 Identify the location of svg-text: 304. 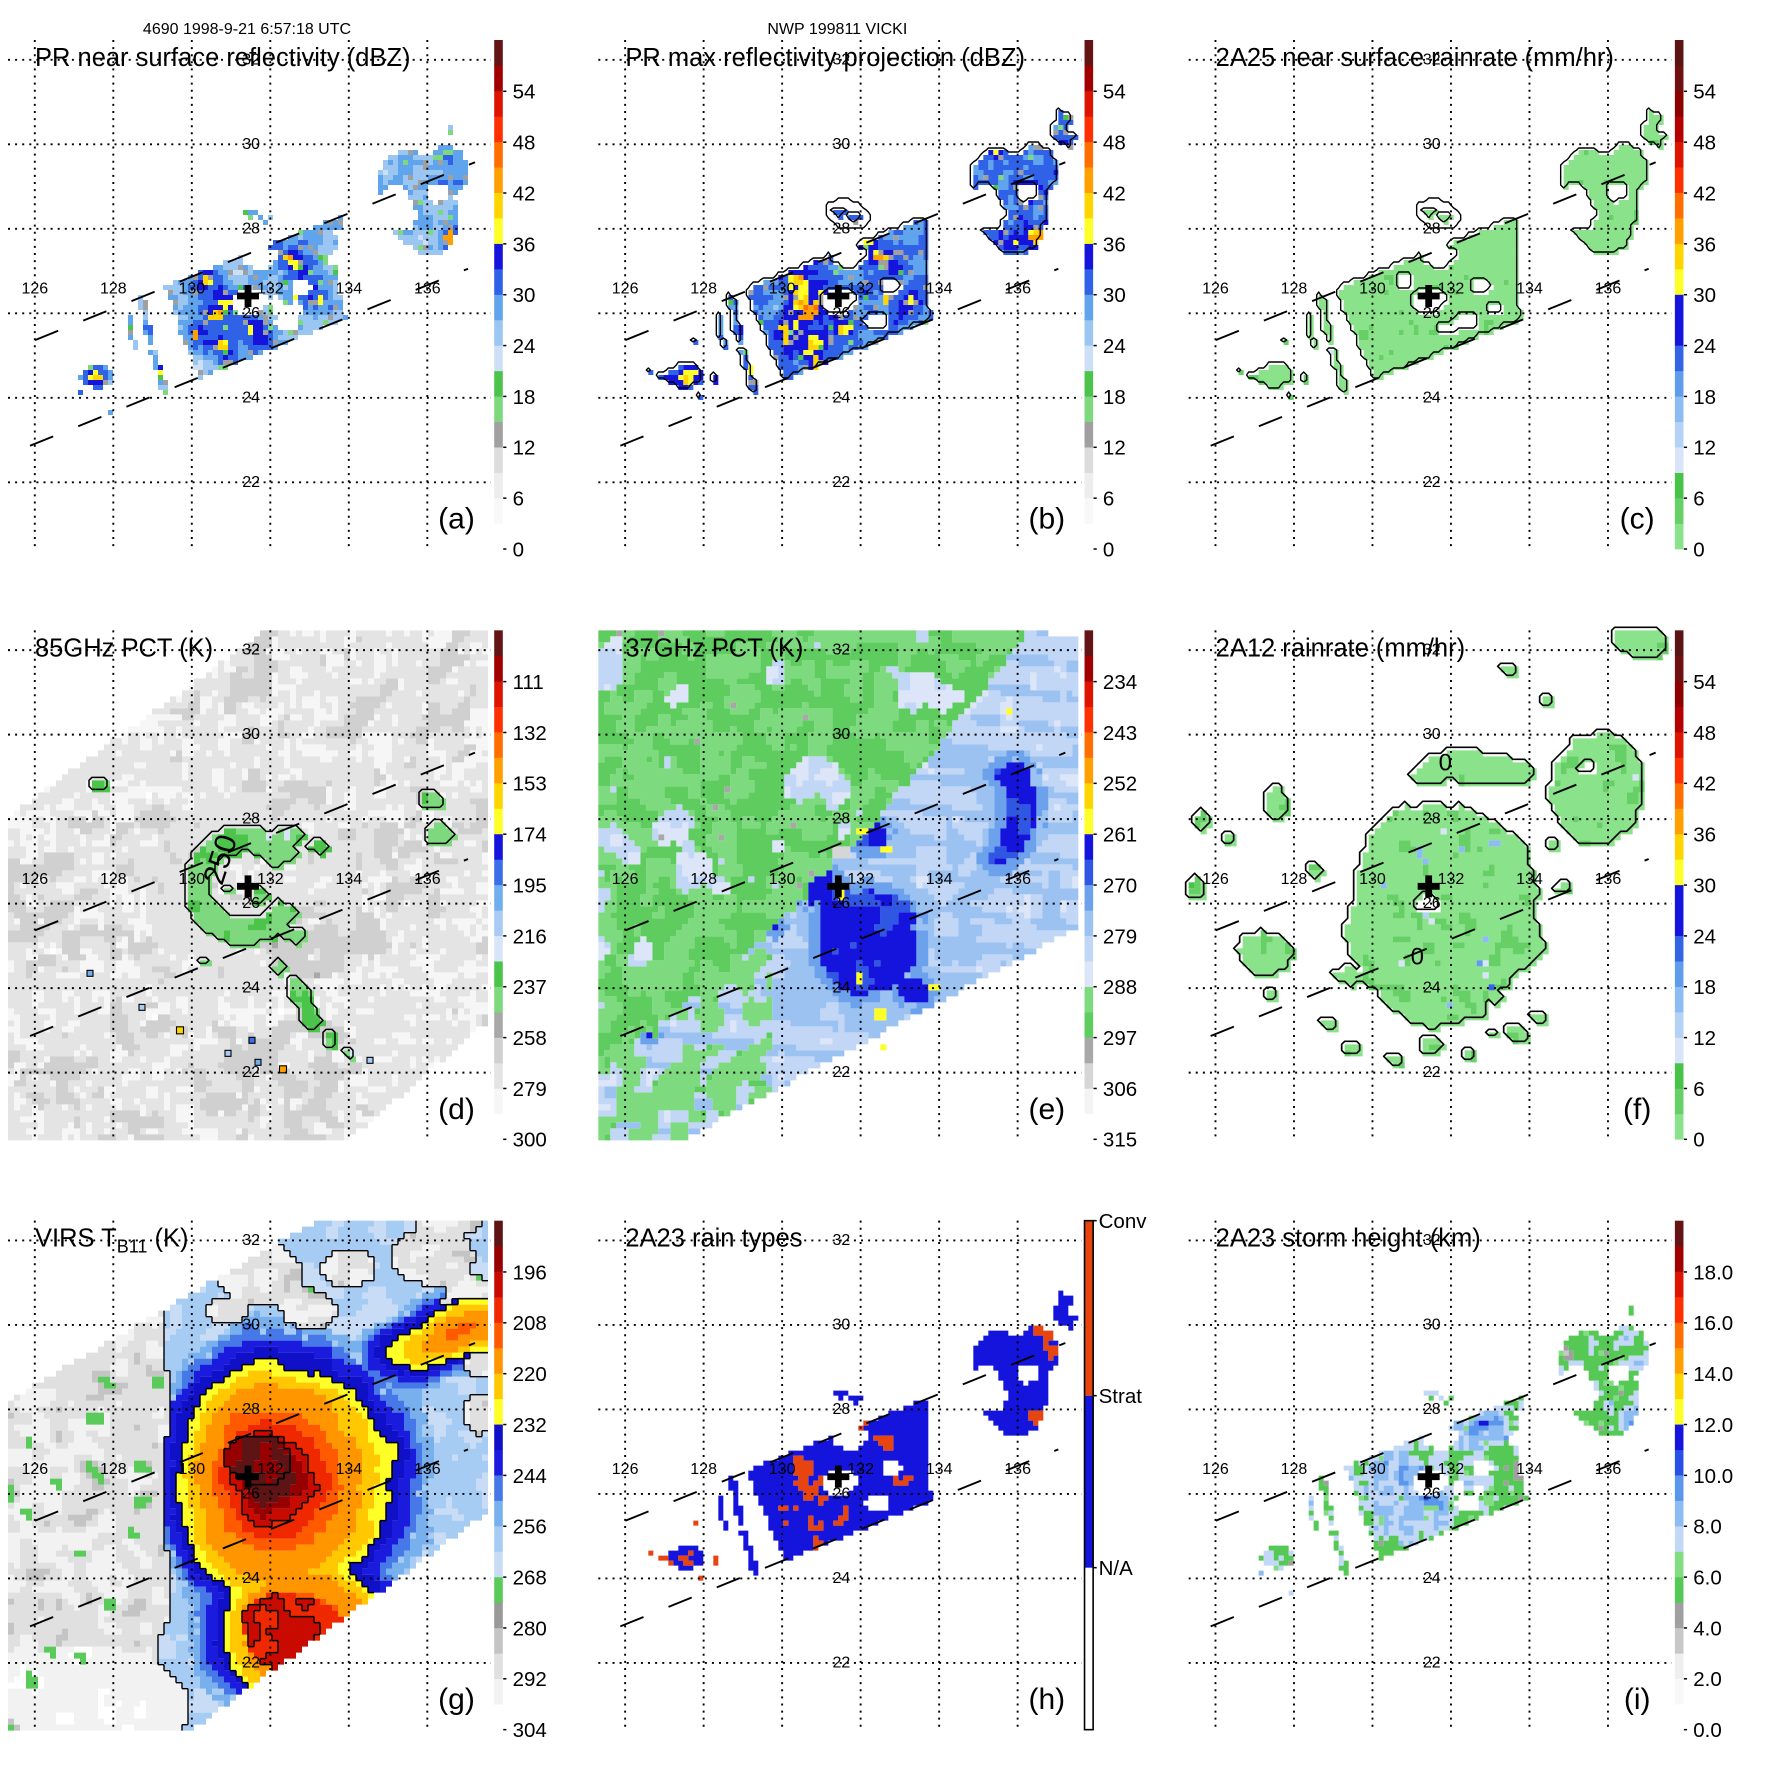
(530, 1730).